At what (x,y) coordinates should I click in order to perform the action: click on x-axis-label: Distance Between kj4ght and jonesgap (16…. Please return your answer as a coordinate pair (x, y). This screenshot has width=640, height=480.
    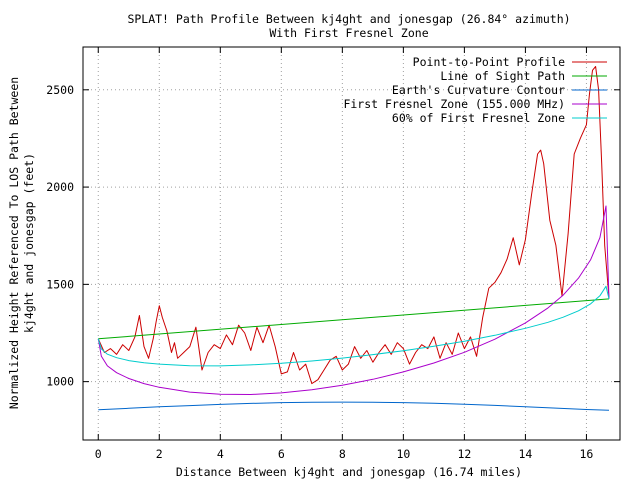
    Looking at the image, I should click on (349, 472).